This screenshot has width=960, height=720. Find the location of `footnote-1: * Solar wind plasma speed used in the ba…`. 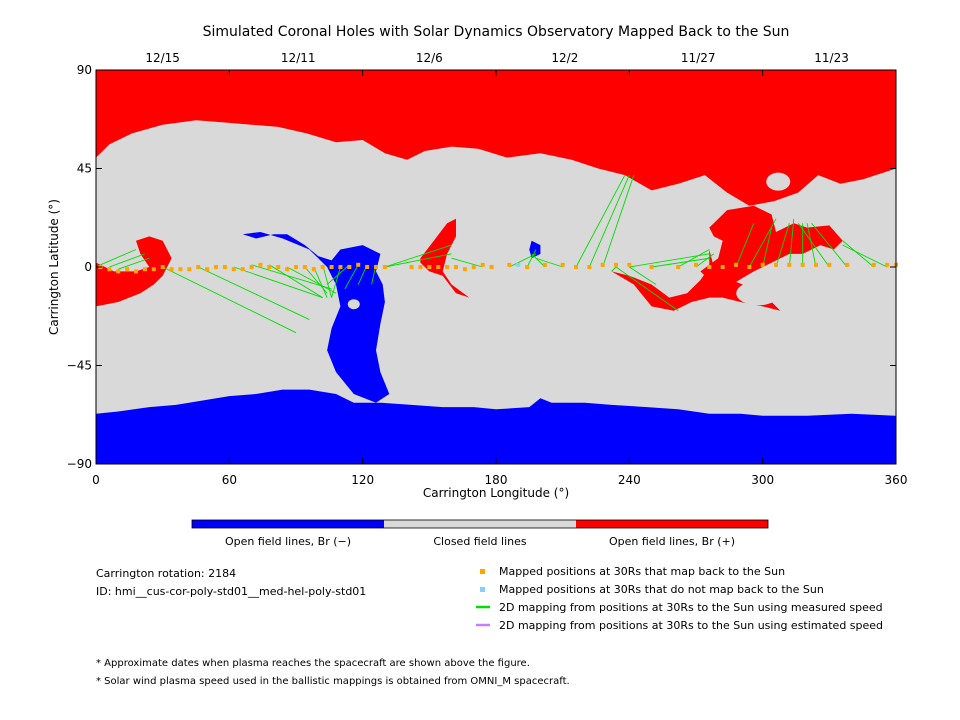

footnote-1: * Solar wind plasma speed used in the ba… is located at coordinates (333, 681).